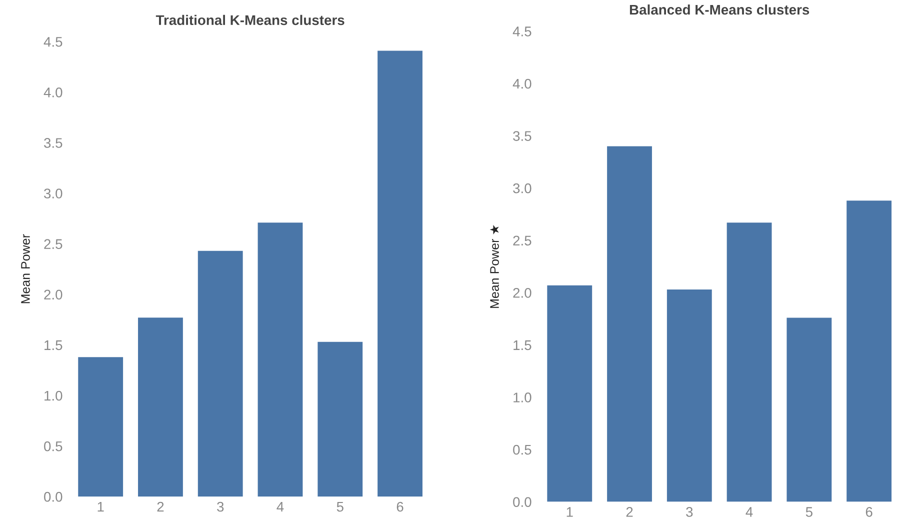 The image size is (902, 520). I want to click on chart-title: Traditional K-Means clusters, so click(250, 20).